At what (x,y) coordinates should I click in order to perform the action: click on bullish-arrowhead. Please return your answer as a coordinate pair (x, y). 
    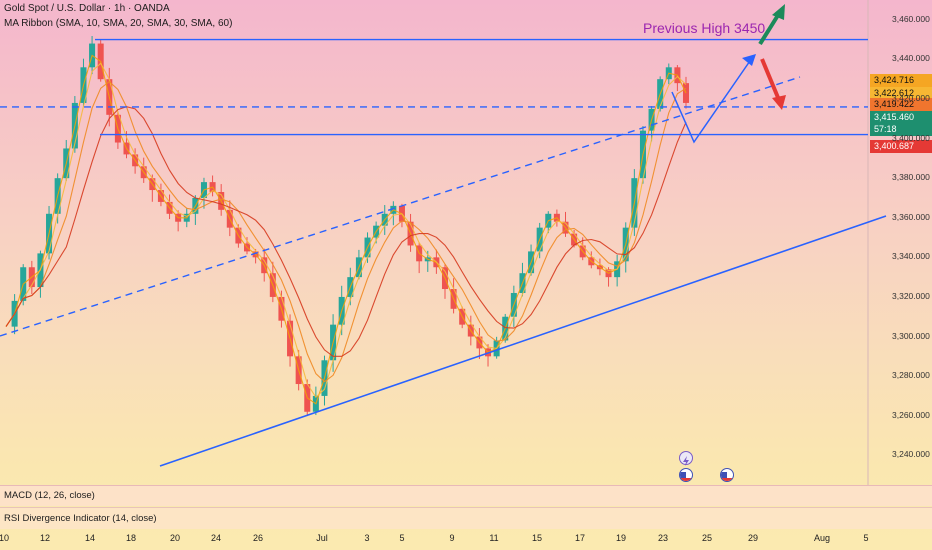
    Looking at the image, I should click on (778, 12).